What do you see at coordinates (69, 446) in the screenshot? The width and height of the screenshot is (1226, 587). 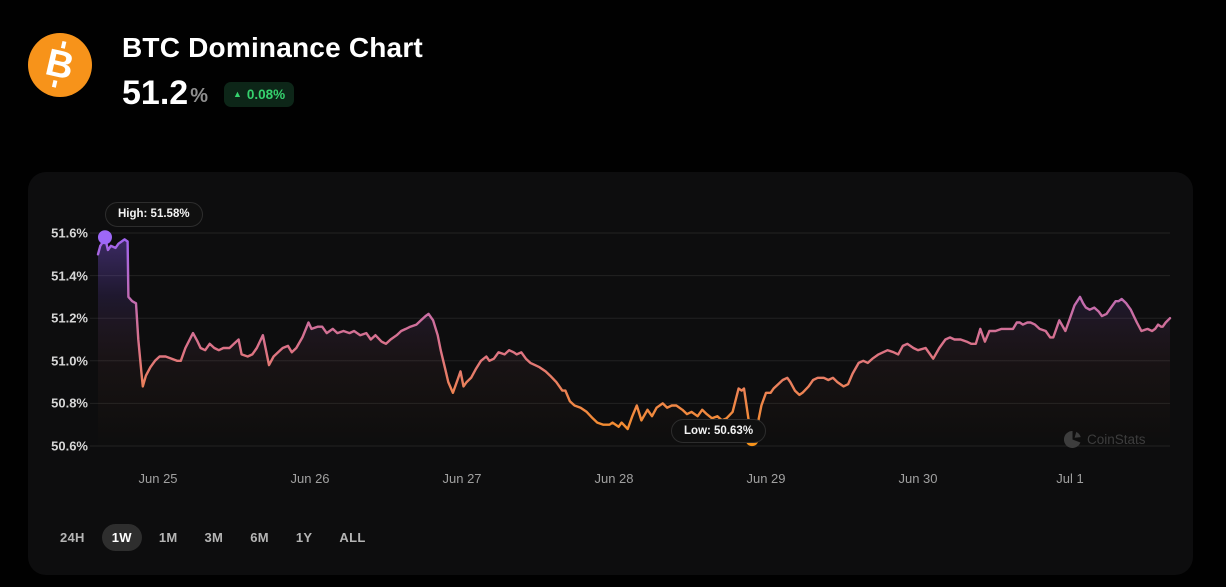 I see `y-tick-label: 50.6%` at bounding box center [69, 446].